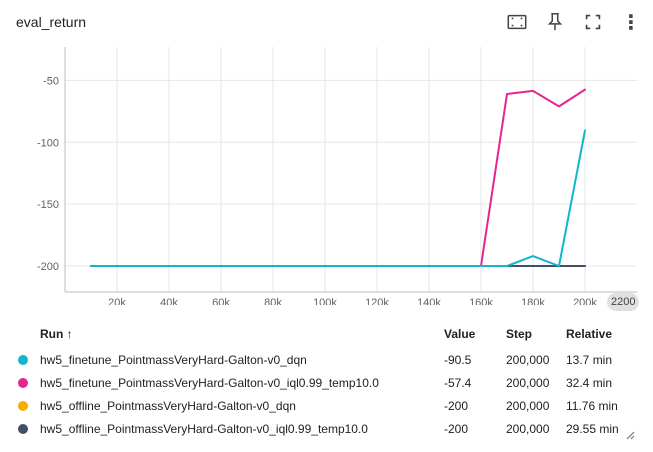 The image size is (653, 452). What do you see at coordinates (51, 22) in the screenshot?
I see `chart-title: eval_return` at bounding box center [51, 22].